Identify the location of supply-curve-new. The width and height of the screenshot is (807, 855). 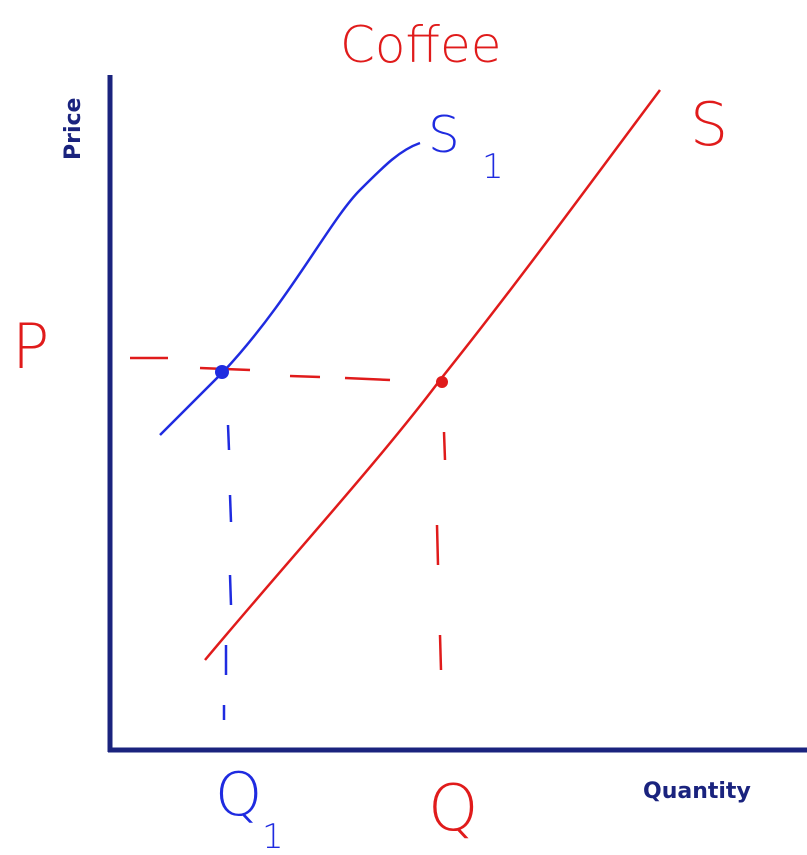
(290, 288).